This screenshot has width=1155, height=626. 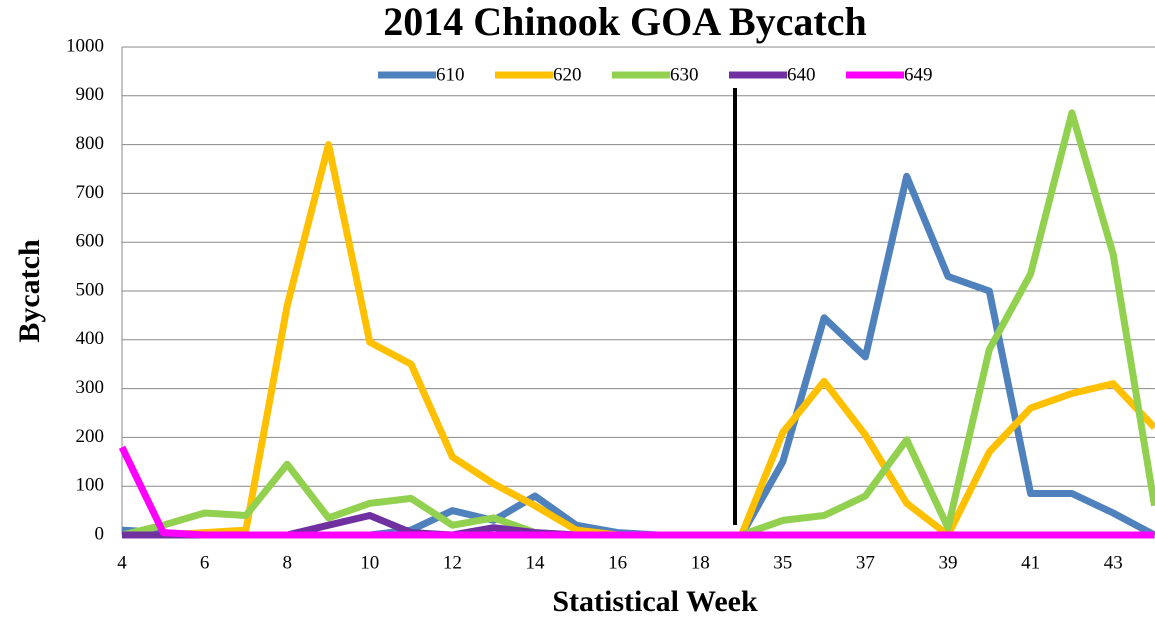 What do you see at coordinates (567, 74) in the screenshot?
I see `legend-label: 620` at bounding box center [567, 74].